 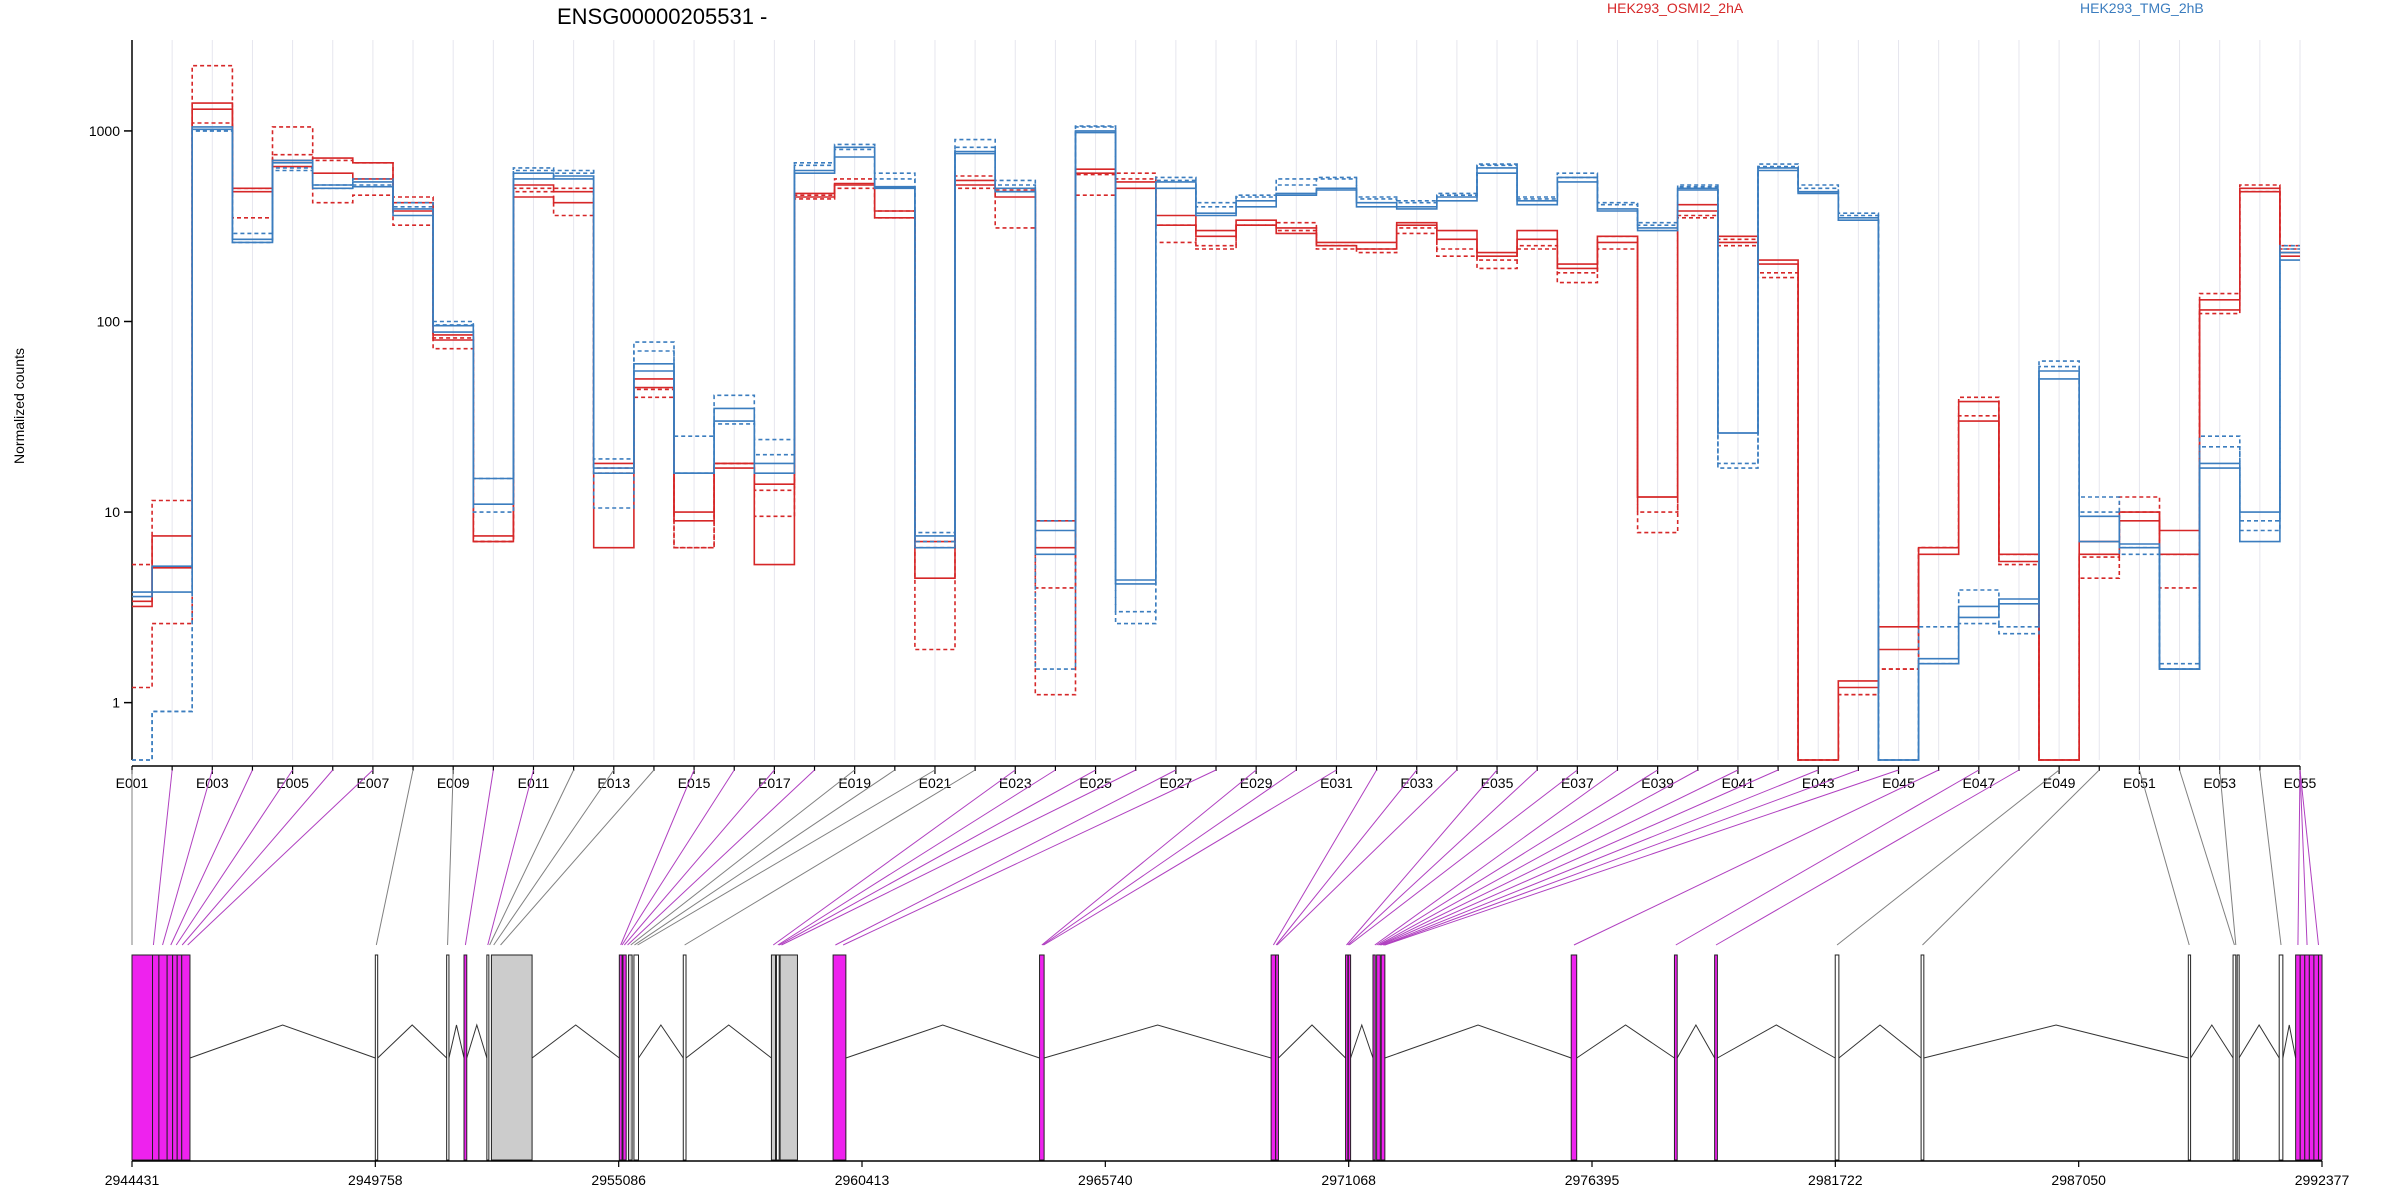 I want to click on genome-tick-label: 2976395, so click(x=1592, y=1180).